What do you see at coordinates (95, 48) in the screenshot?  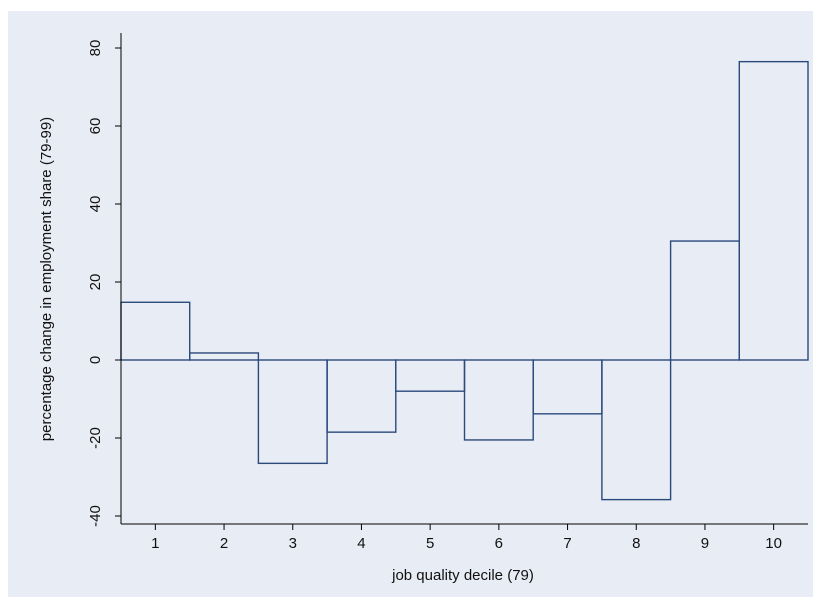 I see `y-tick-label: 80` at bounding box center [95, 48].